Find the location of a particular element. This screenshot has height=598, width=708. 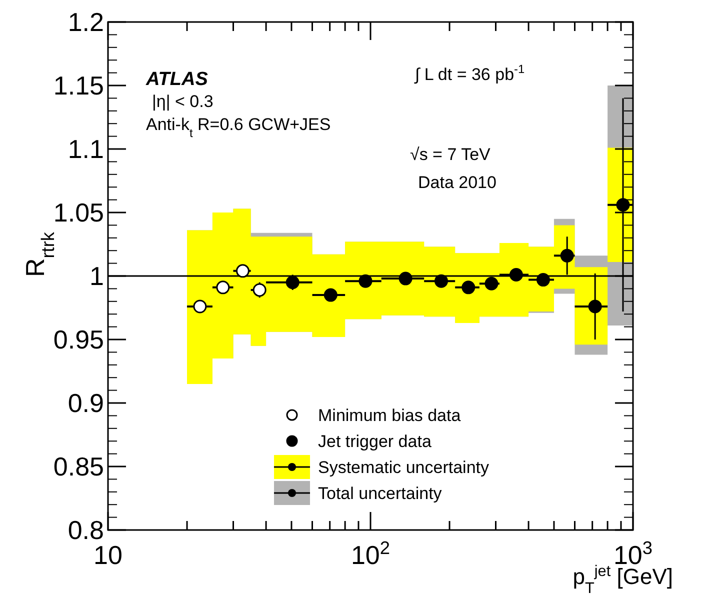

annotation: ATLAS is located at coordinates (176, 79).